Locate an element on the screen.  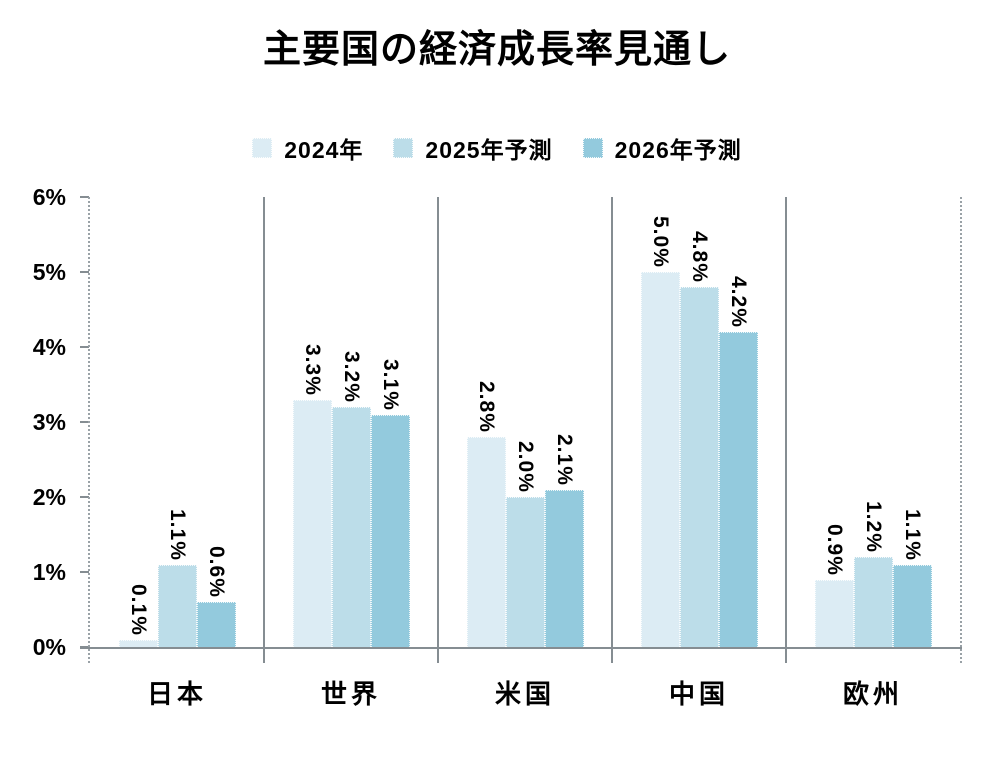
y-axis-label-1pct: 1% is located at coordinates (49, 572).